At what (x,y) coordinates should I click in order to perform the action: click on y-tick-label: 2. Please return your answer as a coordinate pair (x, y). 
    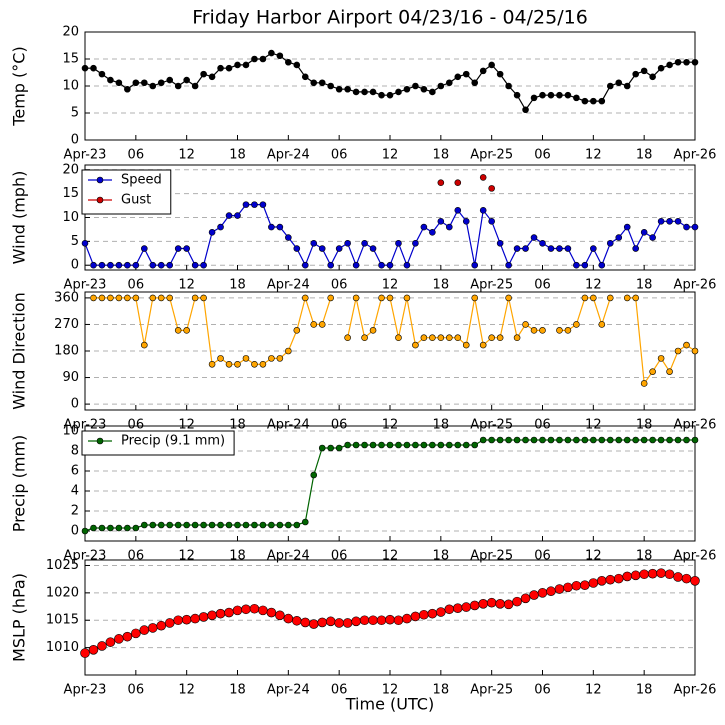
    Looking at the image, I should click on (75, 511).